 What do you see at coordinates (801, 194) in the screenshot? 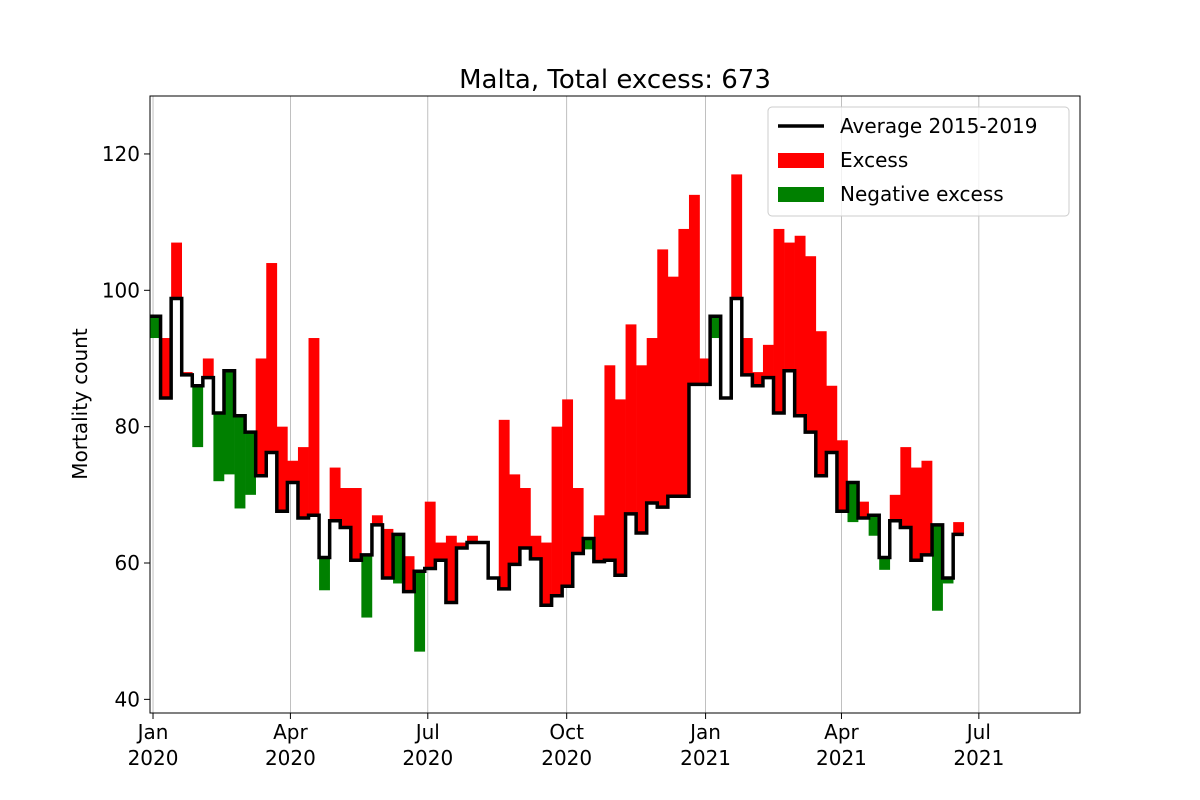
I see `legend-negative-swatch` at bounding box center [801, 194].